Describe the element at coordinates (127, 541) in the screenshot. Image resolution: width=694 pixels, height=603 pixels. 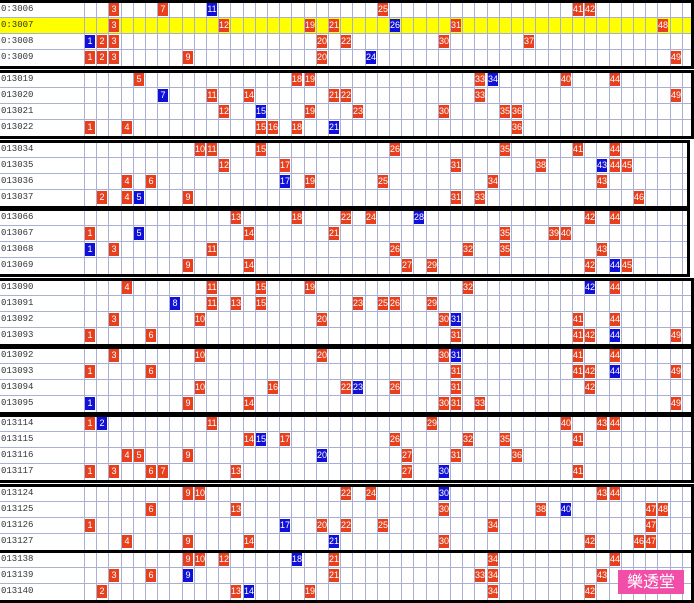
I see `drawn-number: 4` at that location.